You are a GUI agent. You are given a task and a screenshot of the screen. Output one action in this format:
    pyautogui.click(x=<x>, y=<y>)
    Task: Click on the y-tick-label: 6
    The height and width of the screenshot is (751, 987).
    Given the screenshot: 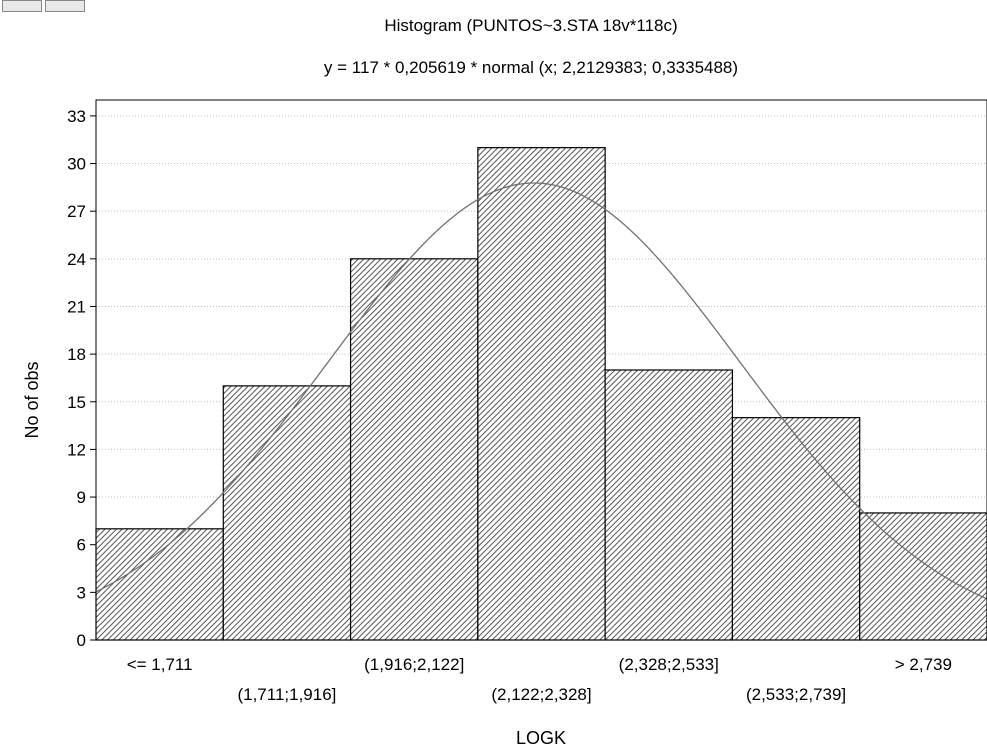 What is the action you would take?
    pyautogui.click(x=81, y=545)
    